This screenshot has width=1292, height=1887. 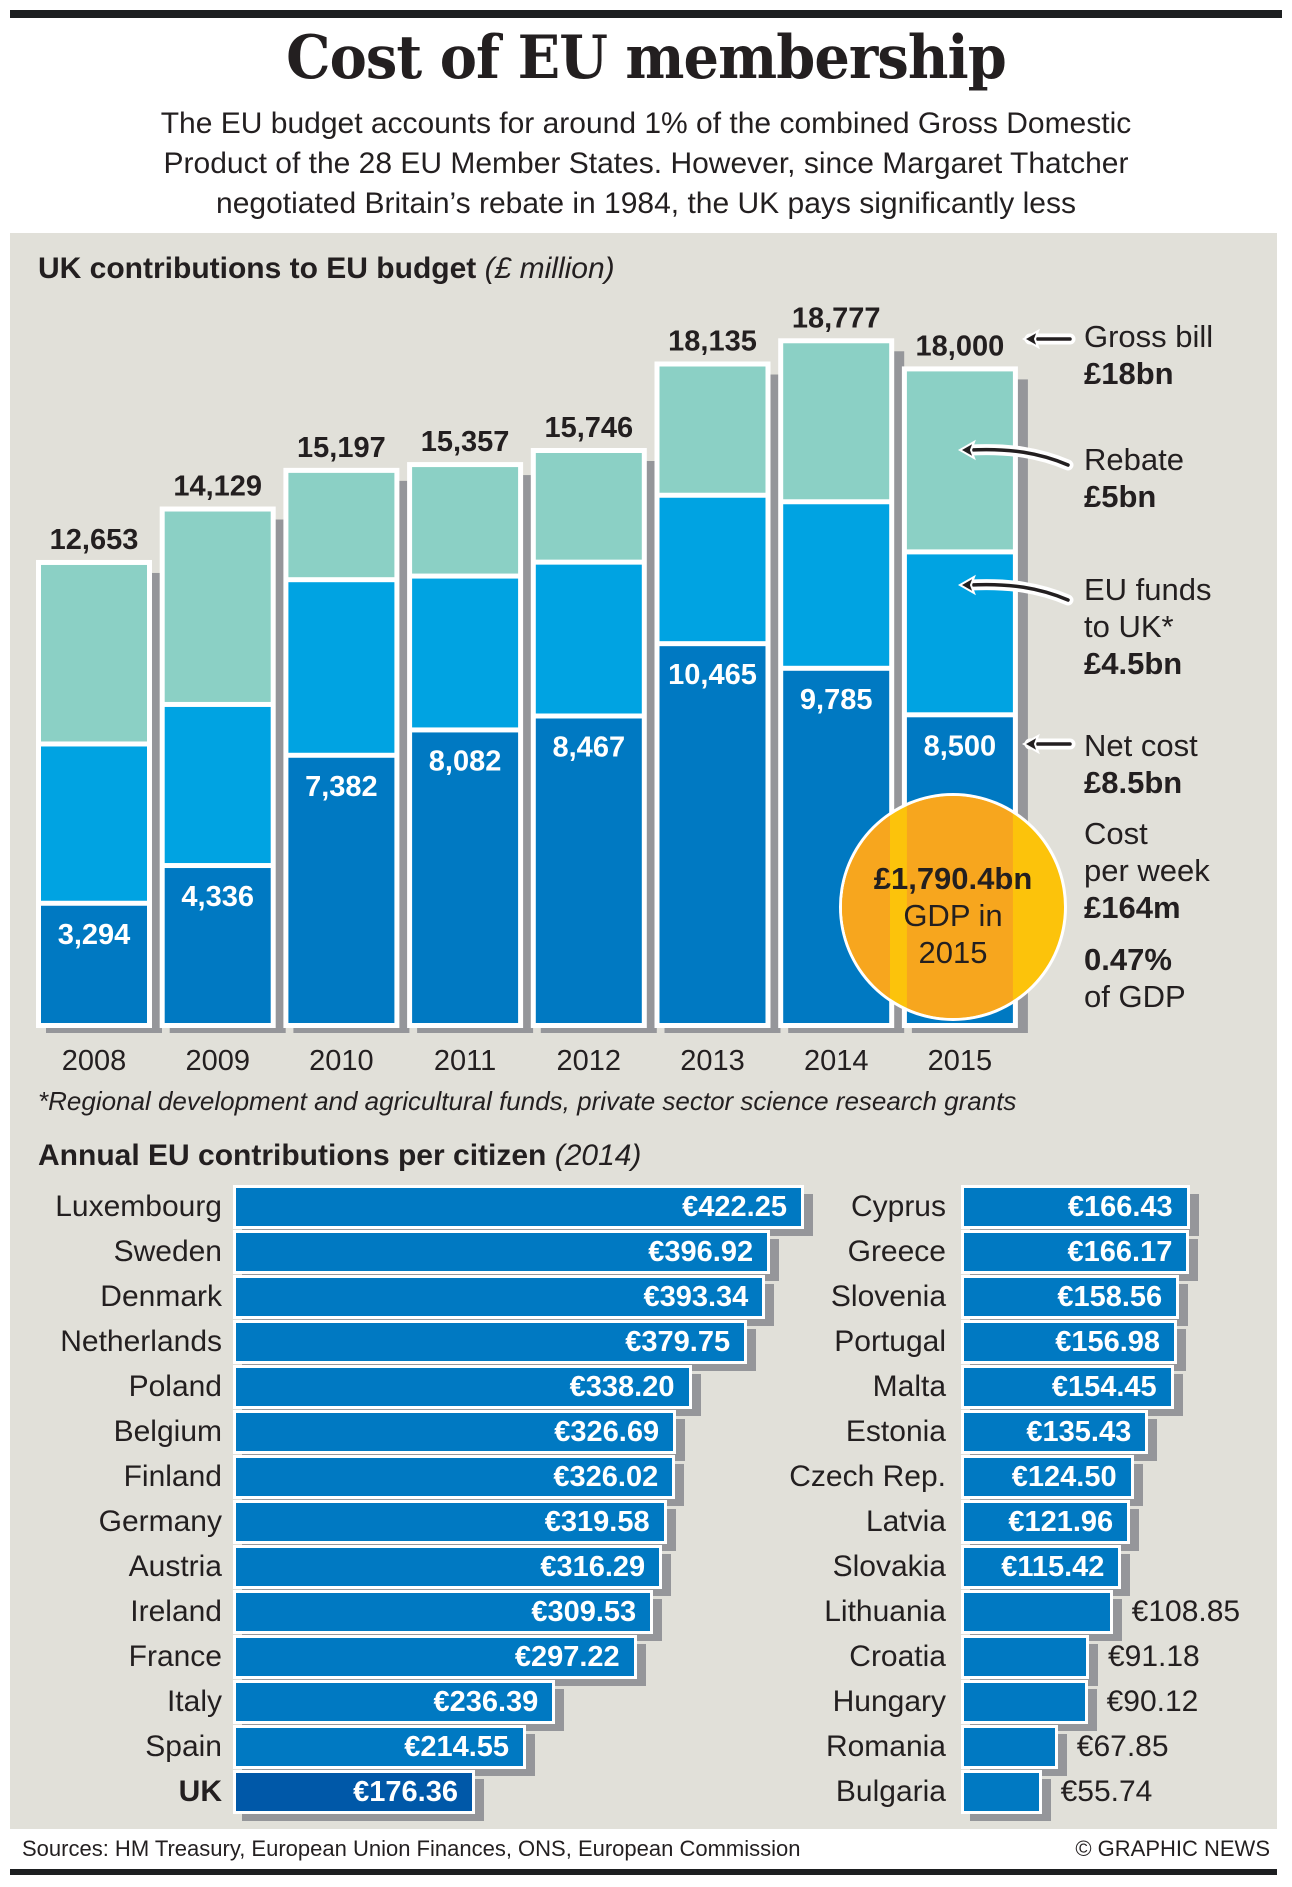 I want to click on country-bar: €176.36, so click(x=354, y=1792).